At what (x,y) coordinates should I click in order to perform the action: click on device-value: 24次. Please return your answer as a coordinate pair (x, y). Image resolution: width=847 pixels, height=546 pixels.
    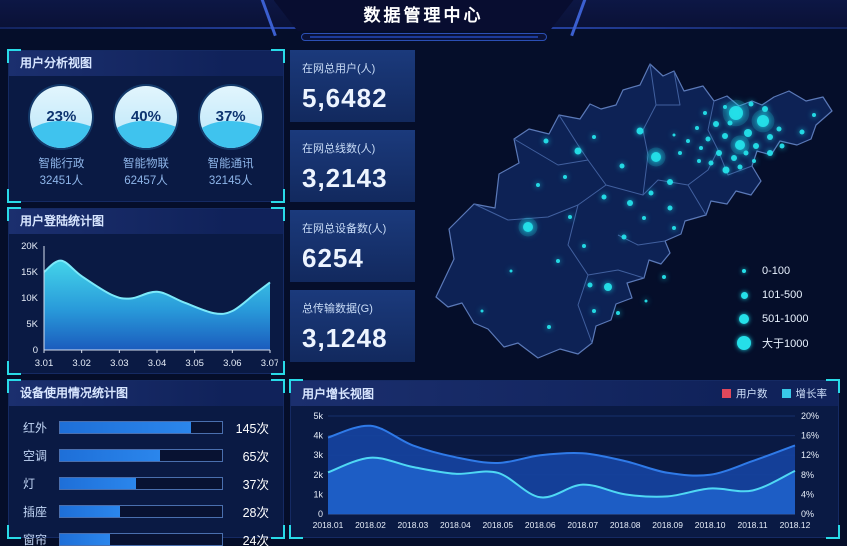
    Looking at the image, I should click on (255, 540).